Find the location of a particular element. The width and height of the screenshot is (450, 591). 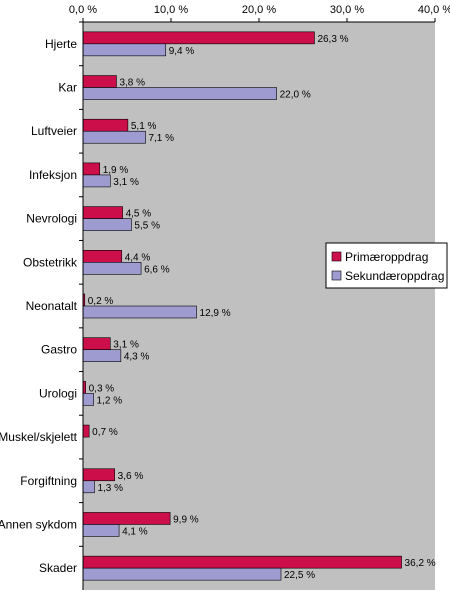

category-label: Neonatalt is located at coordinates (52, 306).